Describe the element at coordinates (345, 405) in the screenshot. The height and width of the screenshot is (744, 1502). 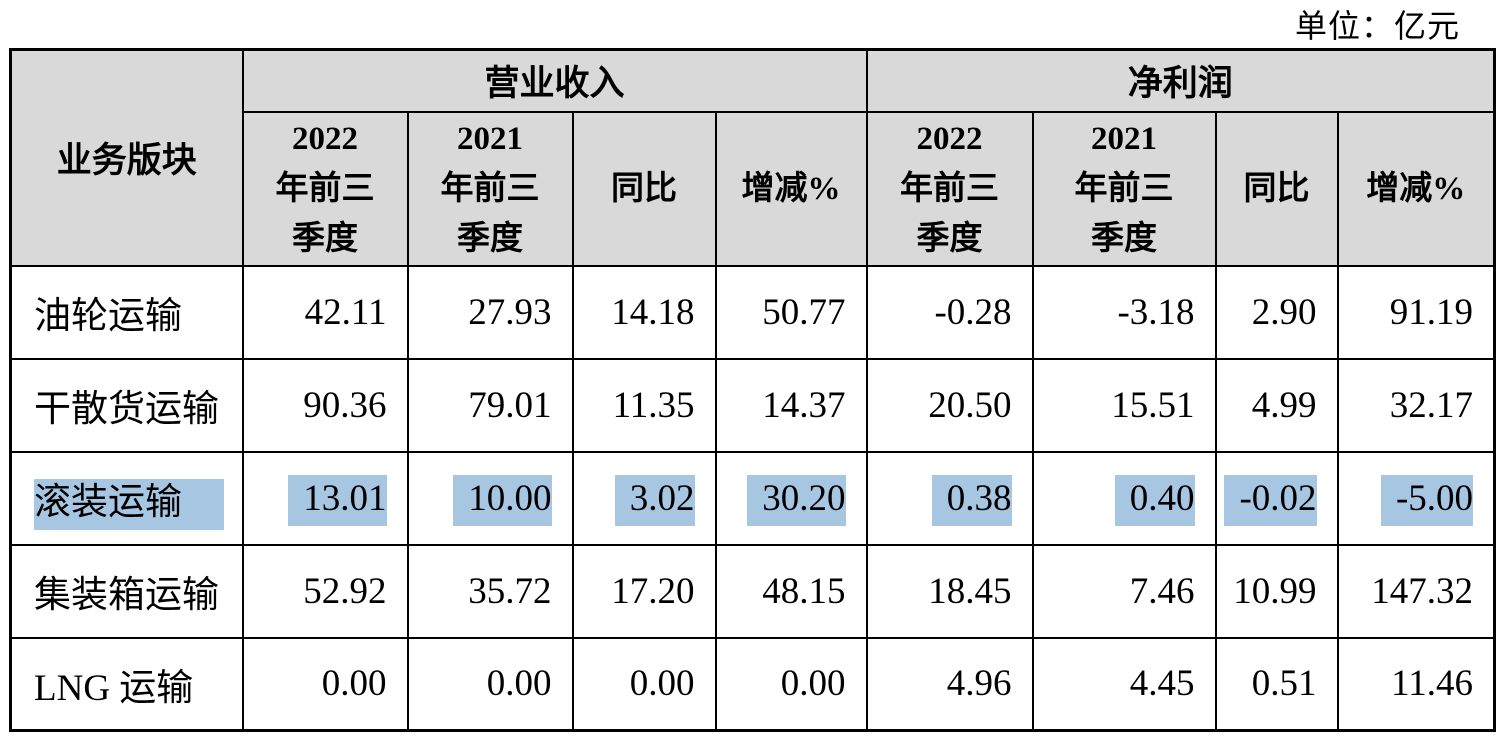
I see `cell-value: 90.36` at that location.